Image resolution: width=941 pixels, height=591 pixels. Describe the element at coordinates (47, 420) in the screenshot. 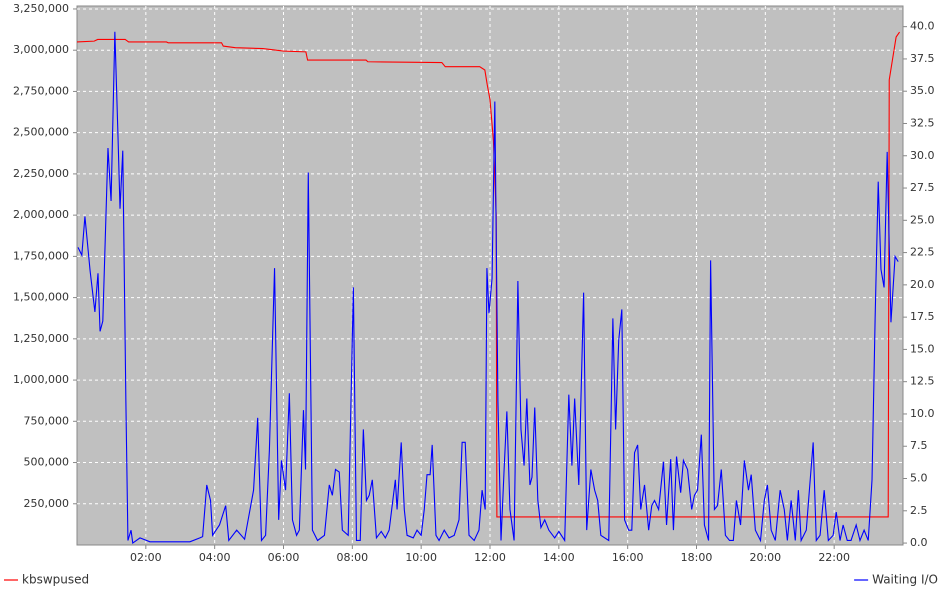

I see `y-tick-label: 750,000` at that location.